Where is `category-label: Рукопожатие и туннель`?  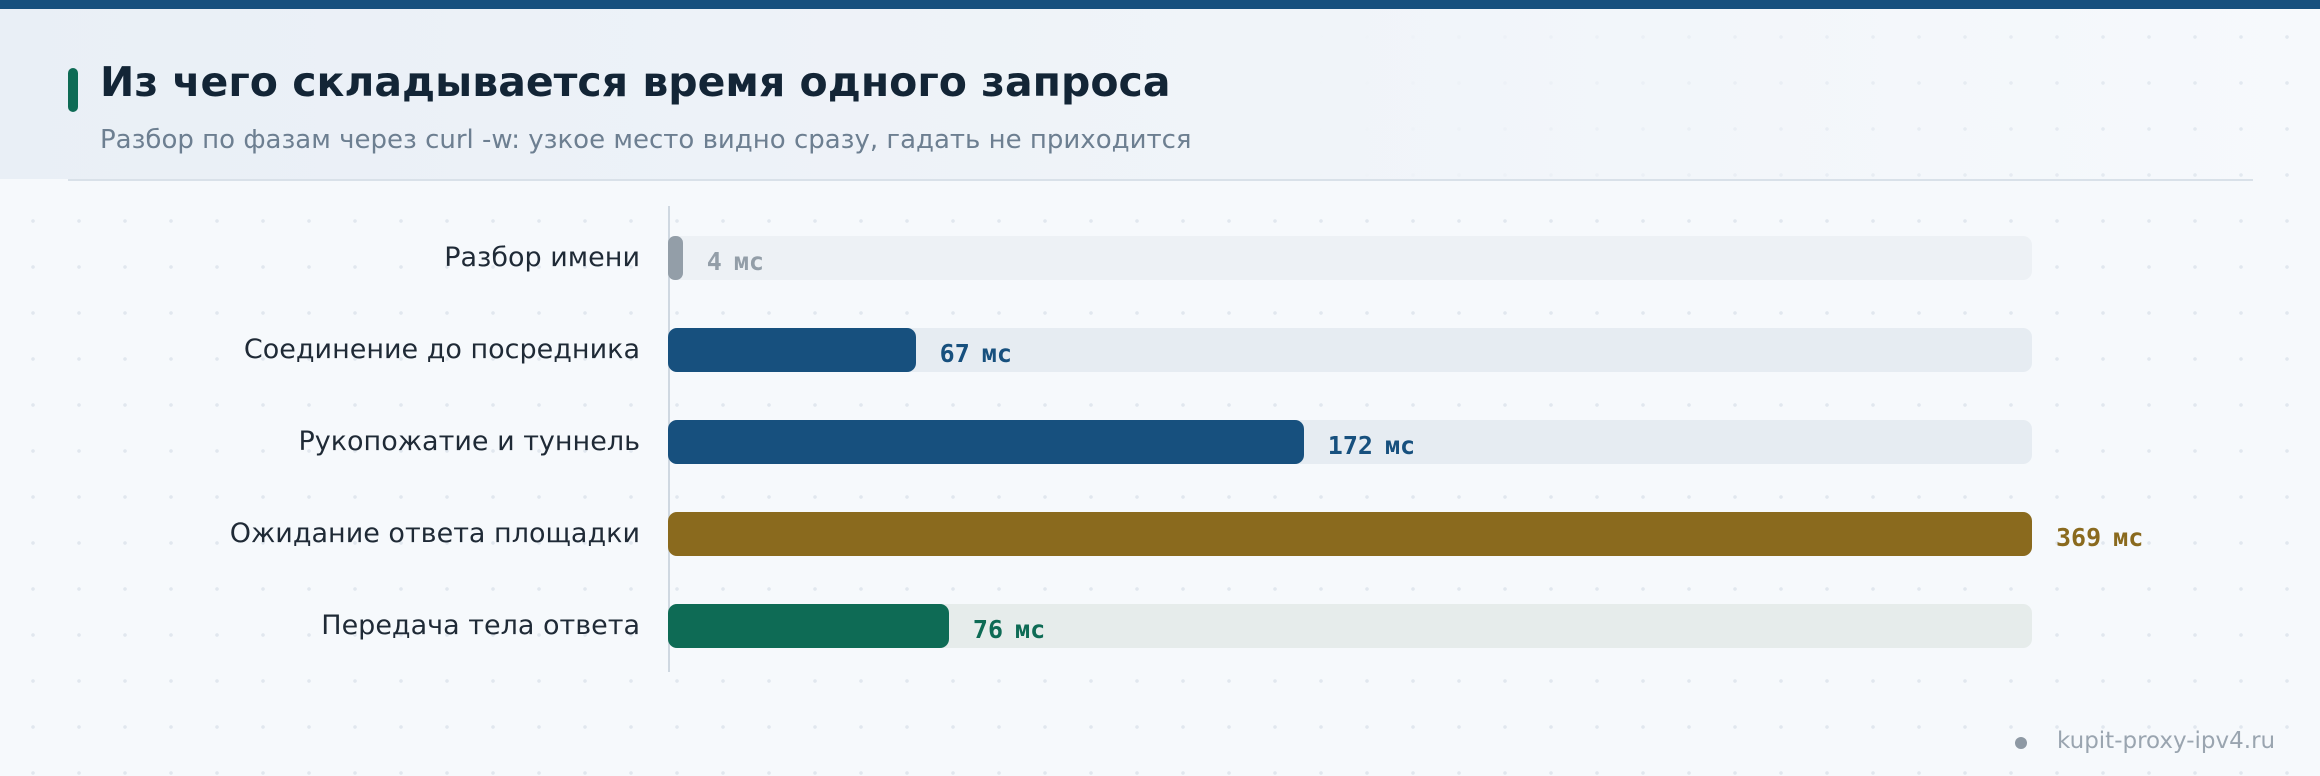
category-label: Рукопожатие и туннель is located at coordinates (469, 441).